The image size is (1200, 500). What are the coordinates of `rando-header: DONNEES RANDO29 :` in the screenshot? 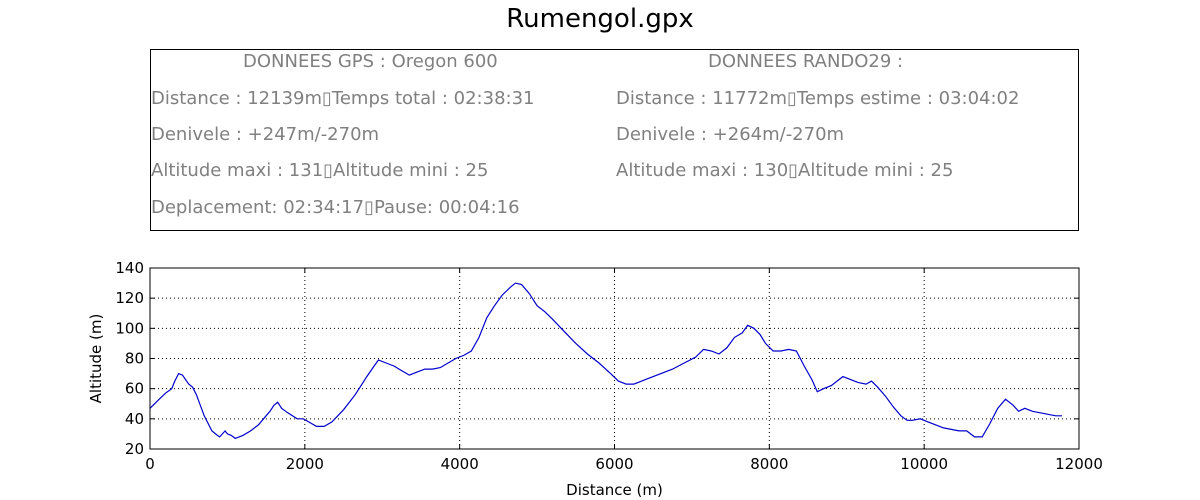 It's located at (806, 61).